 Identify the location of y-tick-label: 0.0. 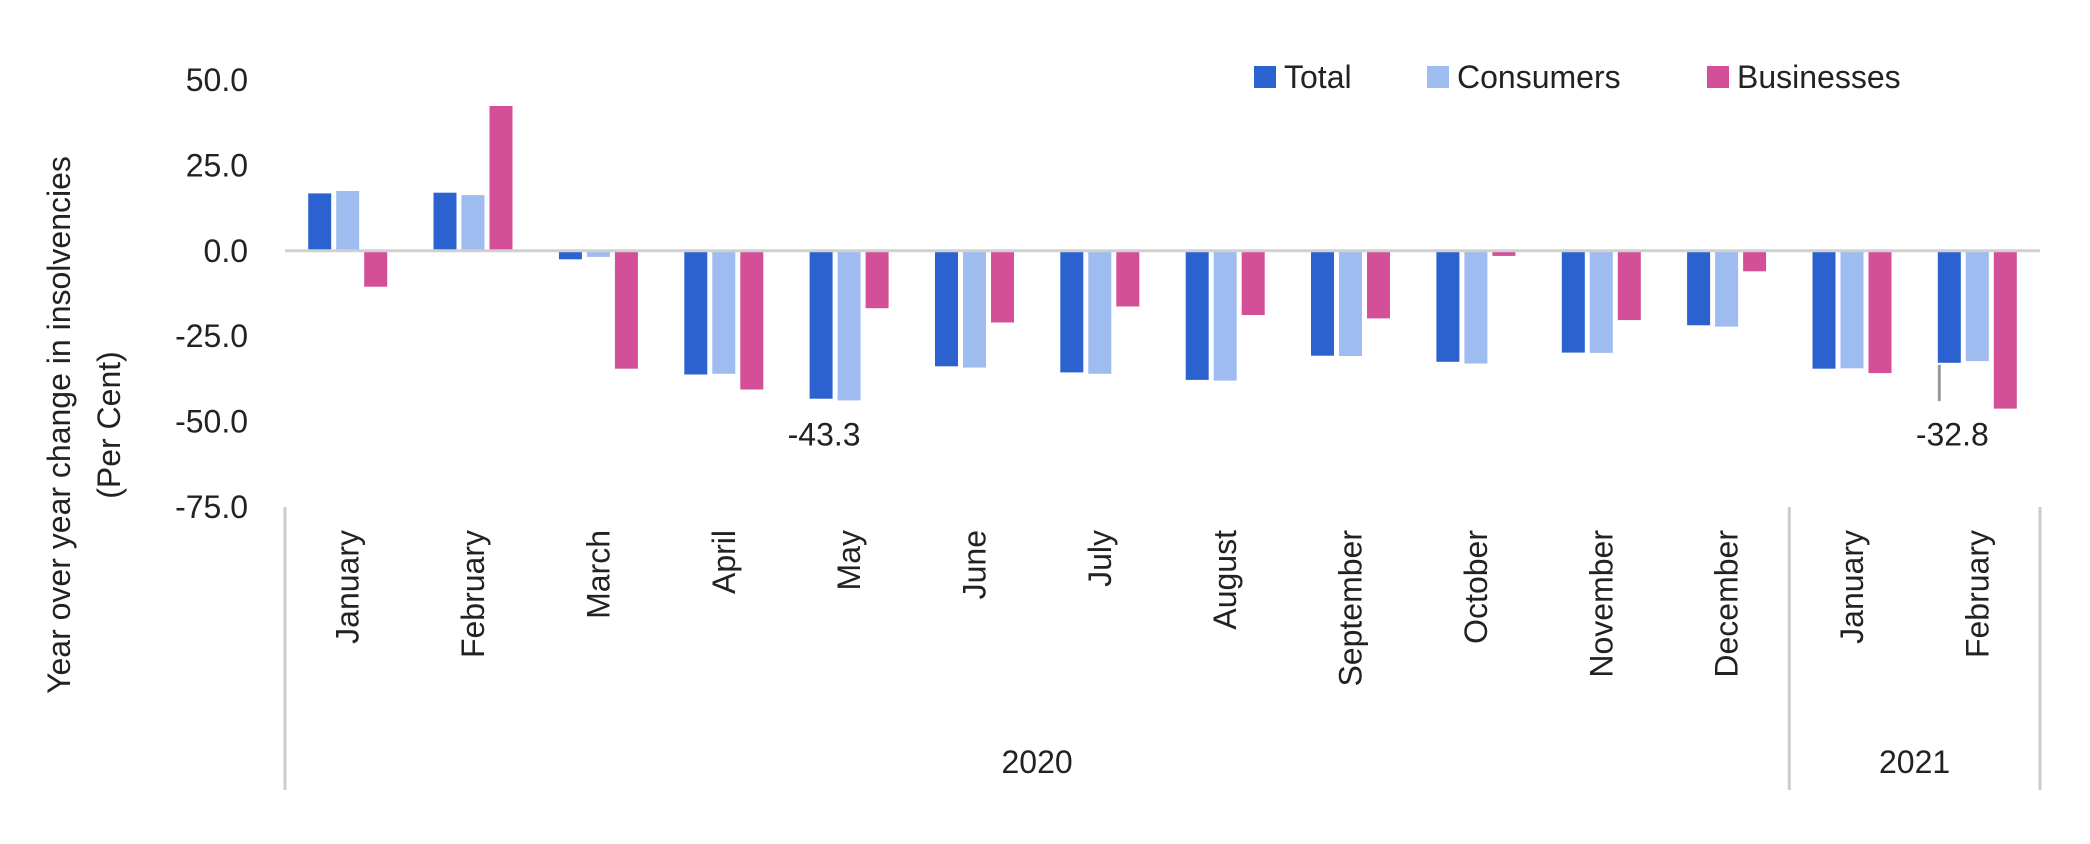
(226, 251).